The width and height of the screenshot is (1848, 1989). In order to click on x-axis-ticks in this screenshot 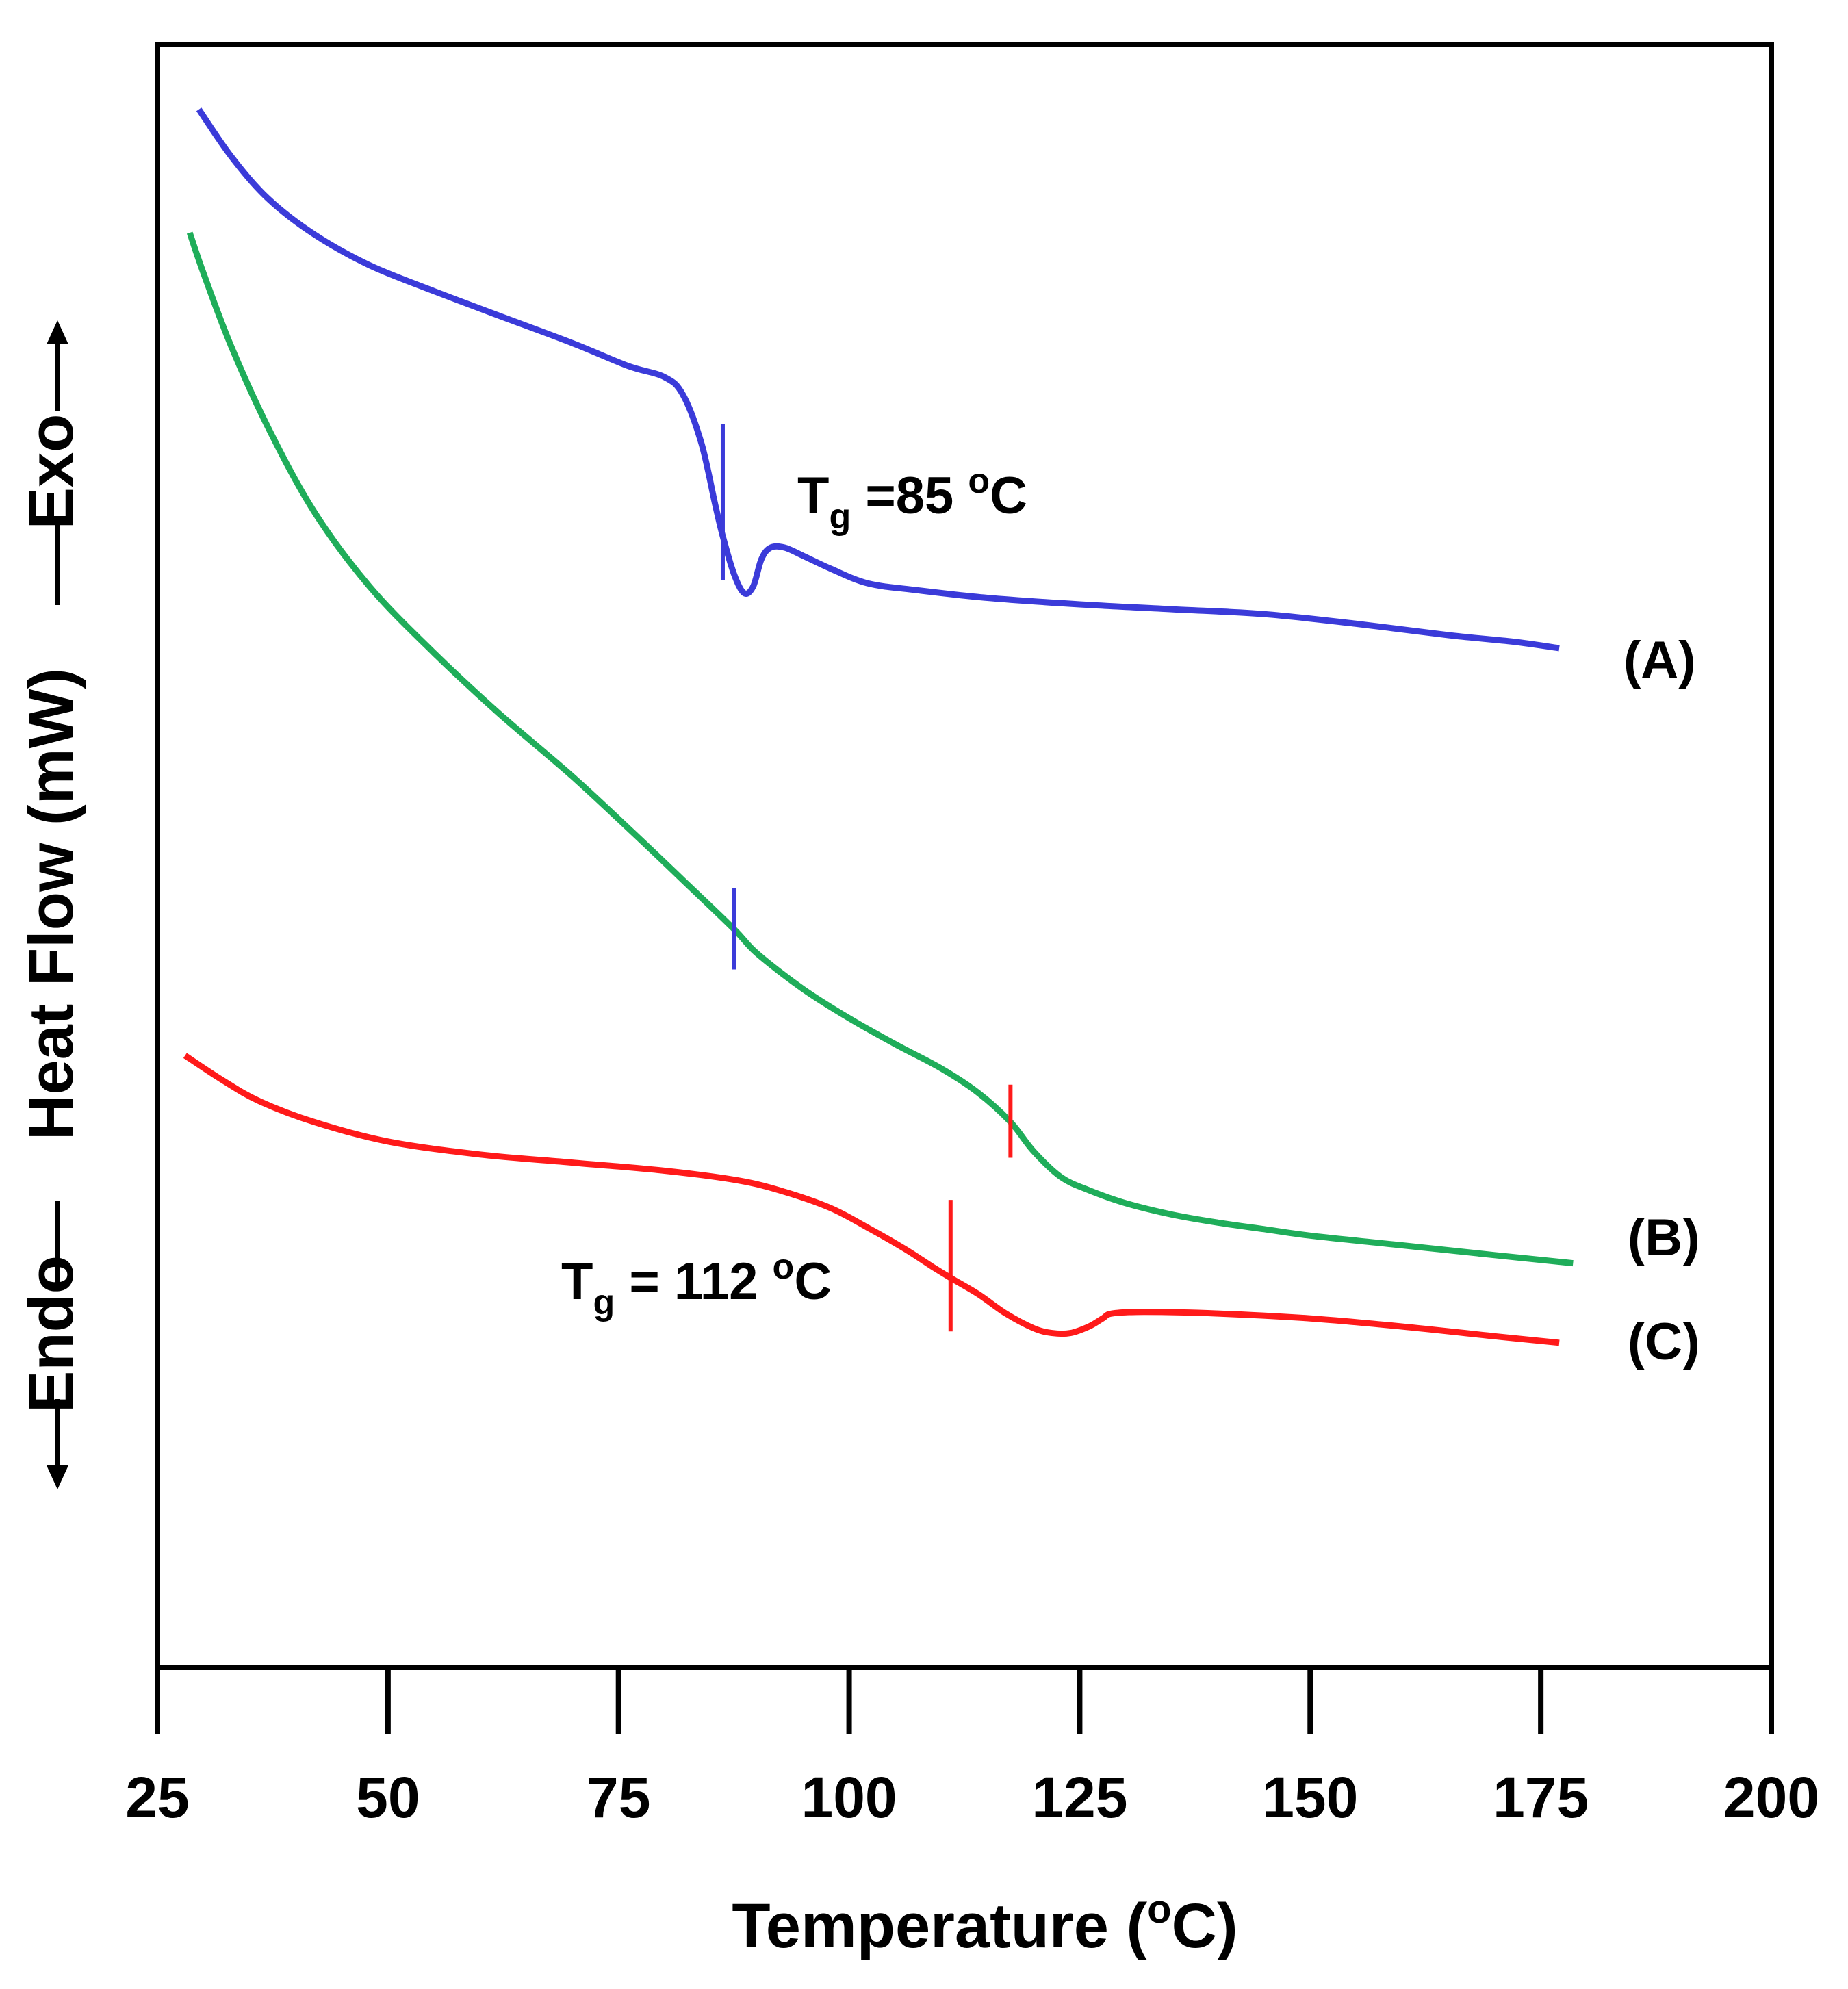, I will do `click(964, 1700)`.